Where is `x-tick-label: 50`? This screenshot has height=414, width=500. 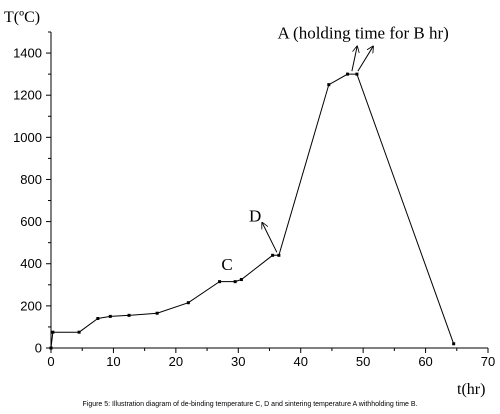
x-tick-label: 50 is located at coordinates (363, 361).